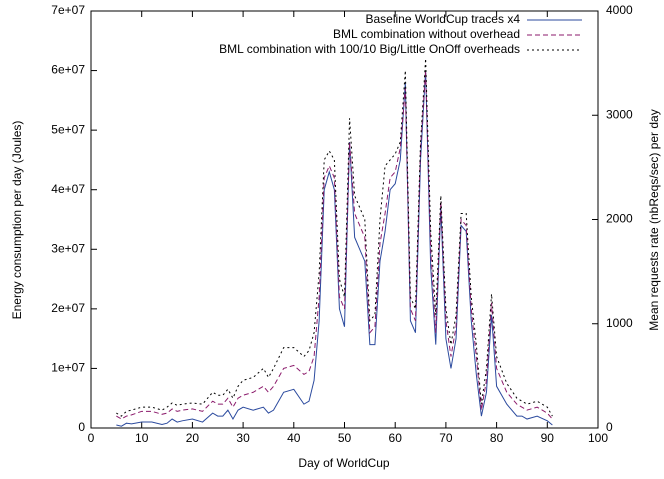  What do you see at coordinates (654, 219) in the screenshot?
I see `y2-axis-label: Mean requests rate (nbReqs/sec) per day` at bounding box center [654, 219].